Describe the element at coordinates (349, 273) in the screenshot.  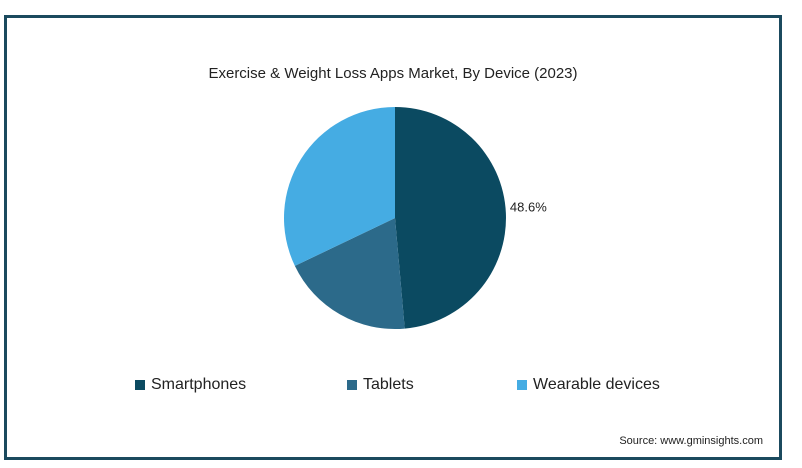
I see `pie-slice-tablets` at that location.